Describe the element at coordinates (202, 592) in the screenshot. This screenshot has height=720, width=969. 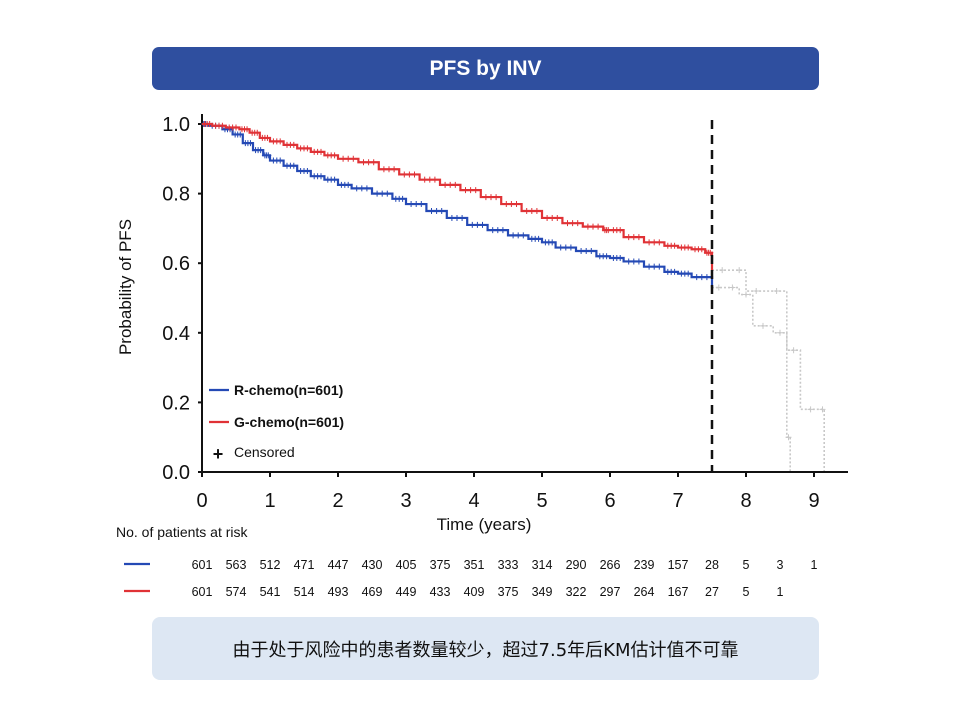
I see `at-risk-value: 601` at that location.